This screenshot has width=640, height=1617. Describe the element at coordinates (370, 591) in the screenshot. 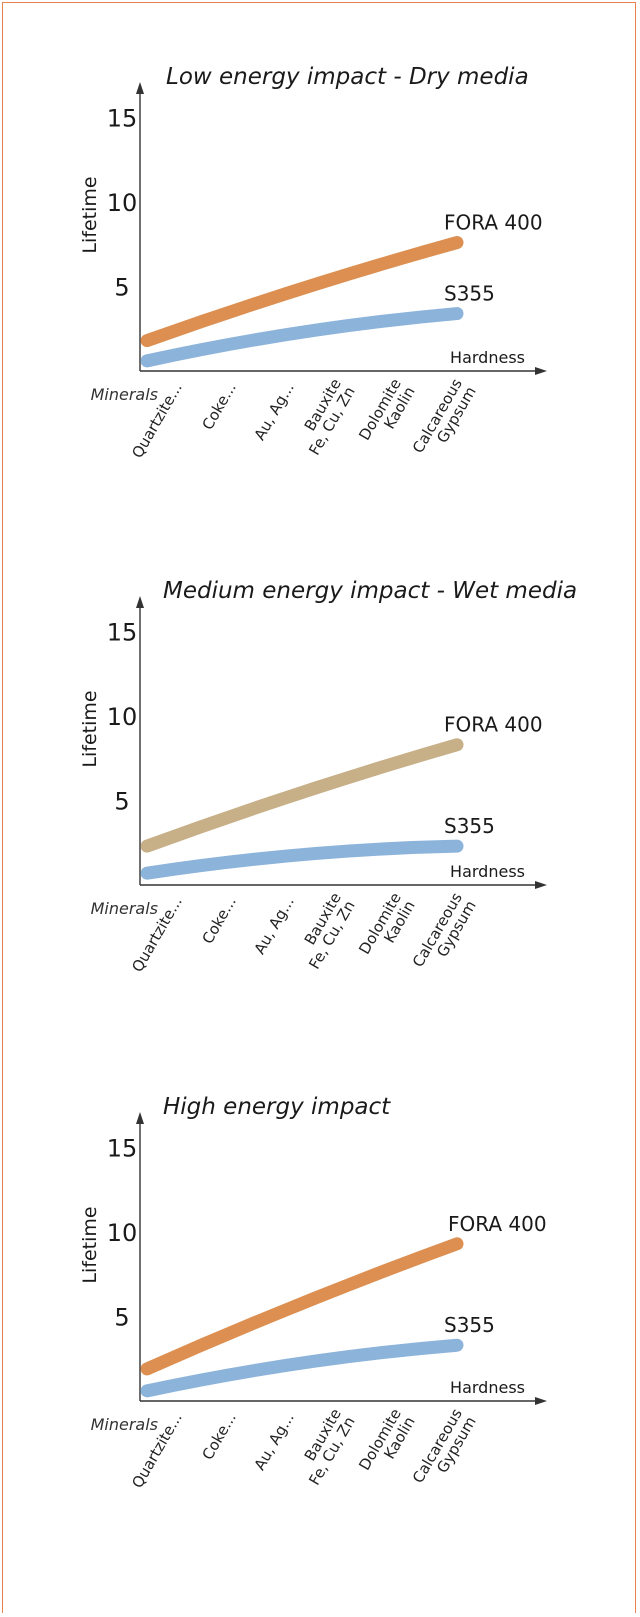

I see `chart-title: Medium energy impact - Wet media` at that location.